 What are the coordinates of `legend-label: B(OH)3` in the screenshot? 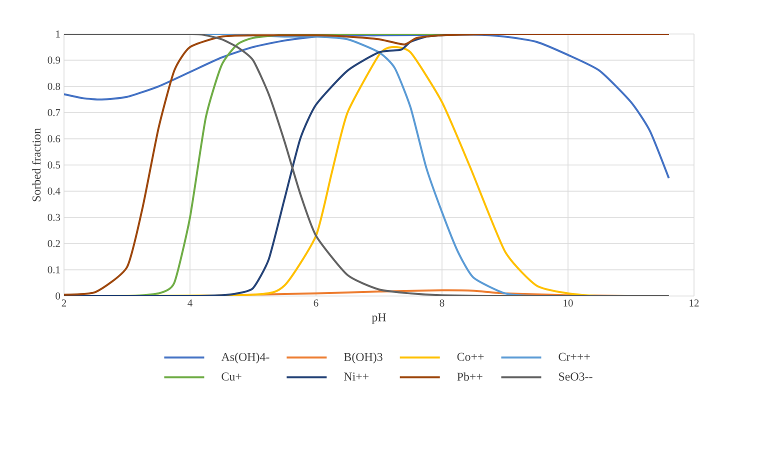 It's located at (363, 358).